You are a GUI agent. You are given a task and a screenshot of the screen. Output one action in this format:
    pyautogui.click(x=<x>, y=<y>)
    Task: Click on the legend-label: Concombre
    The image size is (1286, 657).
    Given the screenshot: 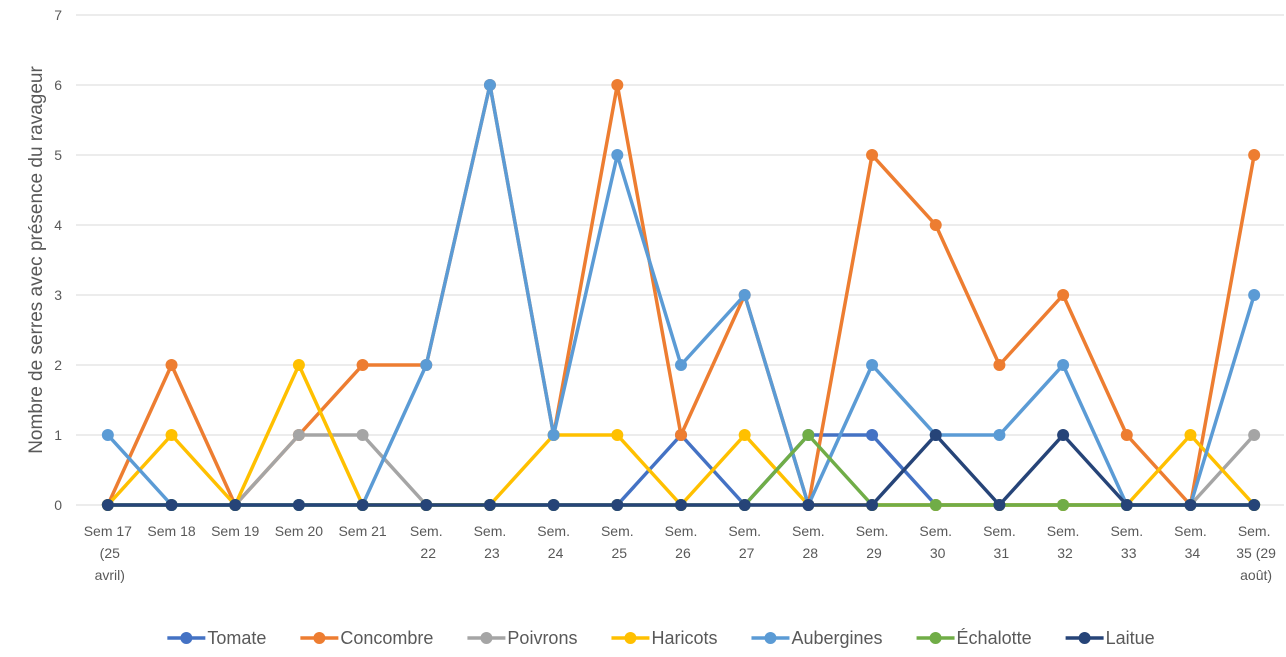 What is the action you would take?
    pyautogui.click(x=386, y=638)
    